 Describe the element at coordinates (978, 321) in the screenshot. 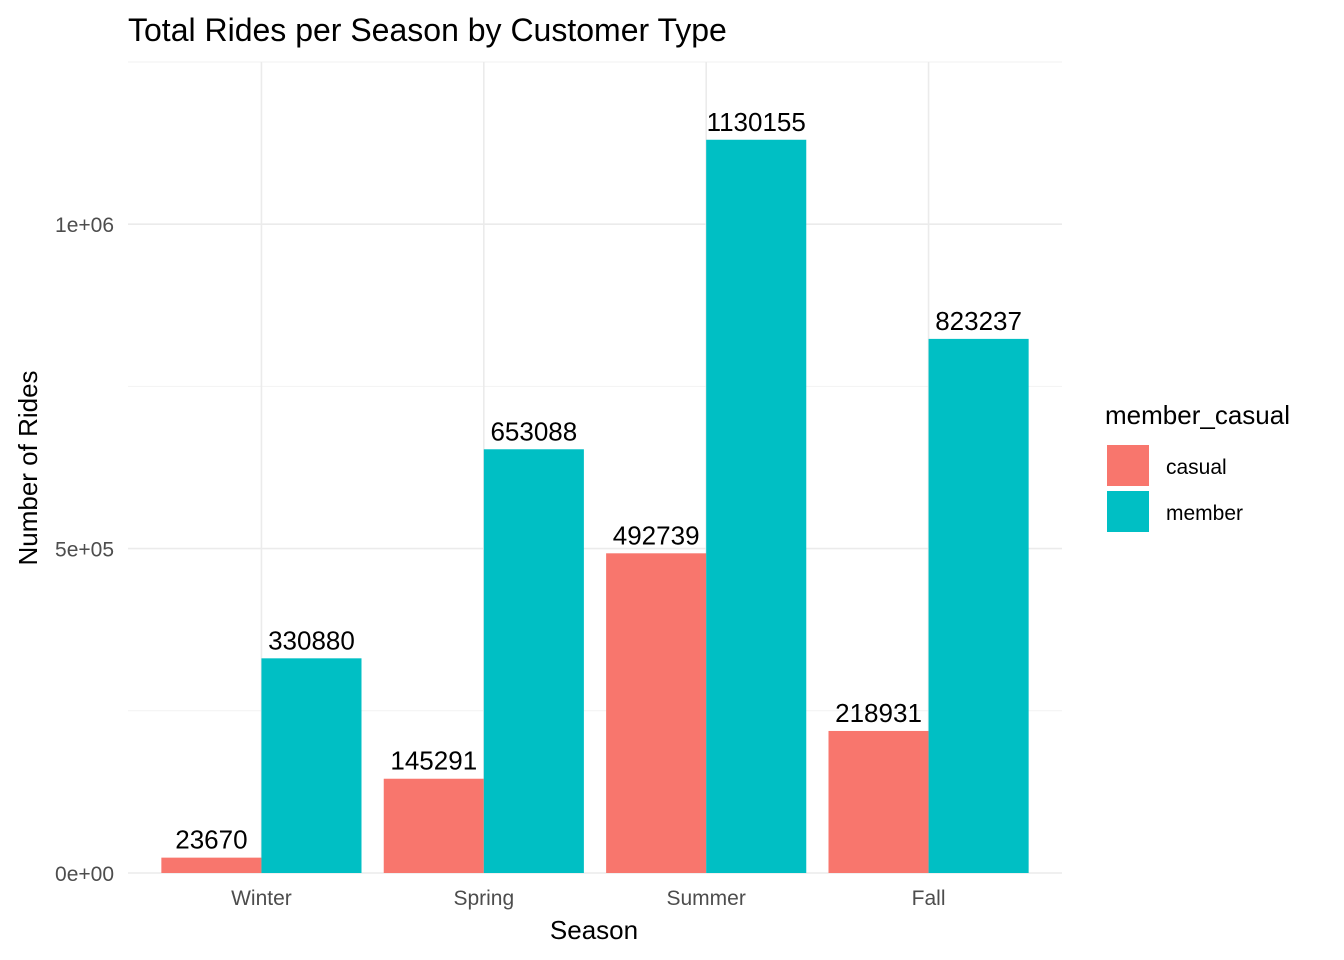

I see `data-label-member-fall: 823237` at that location.